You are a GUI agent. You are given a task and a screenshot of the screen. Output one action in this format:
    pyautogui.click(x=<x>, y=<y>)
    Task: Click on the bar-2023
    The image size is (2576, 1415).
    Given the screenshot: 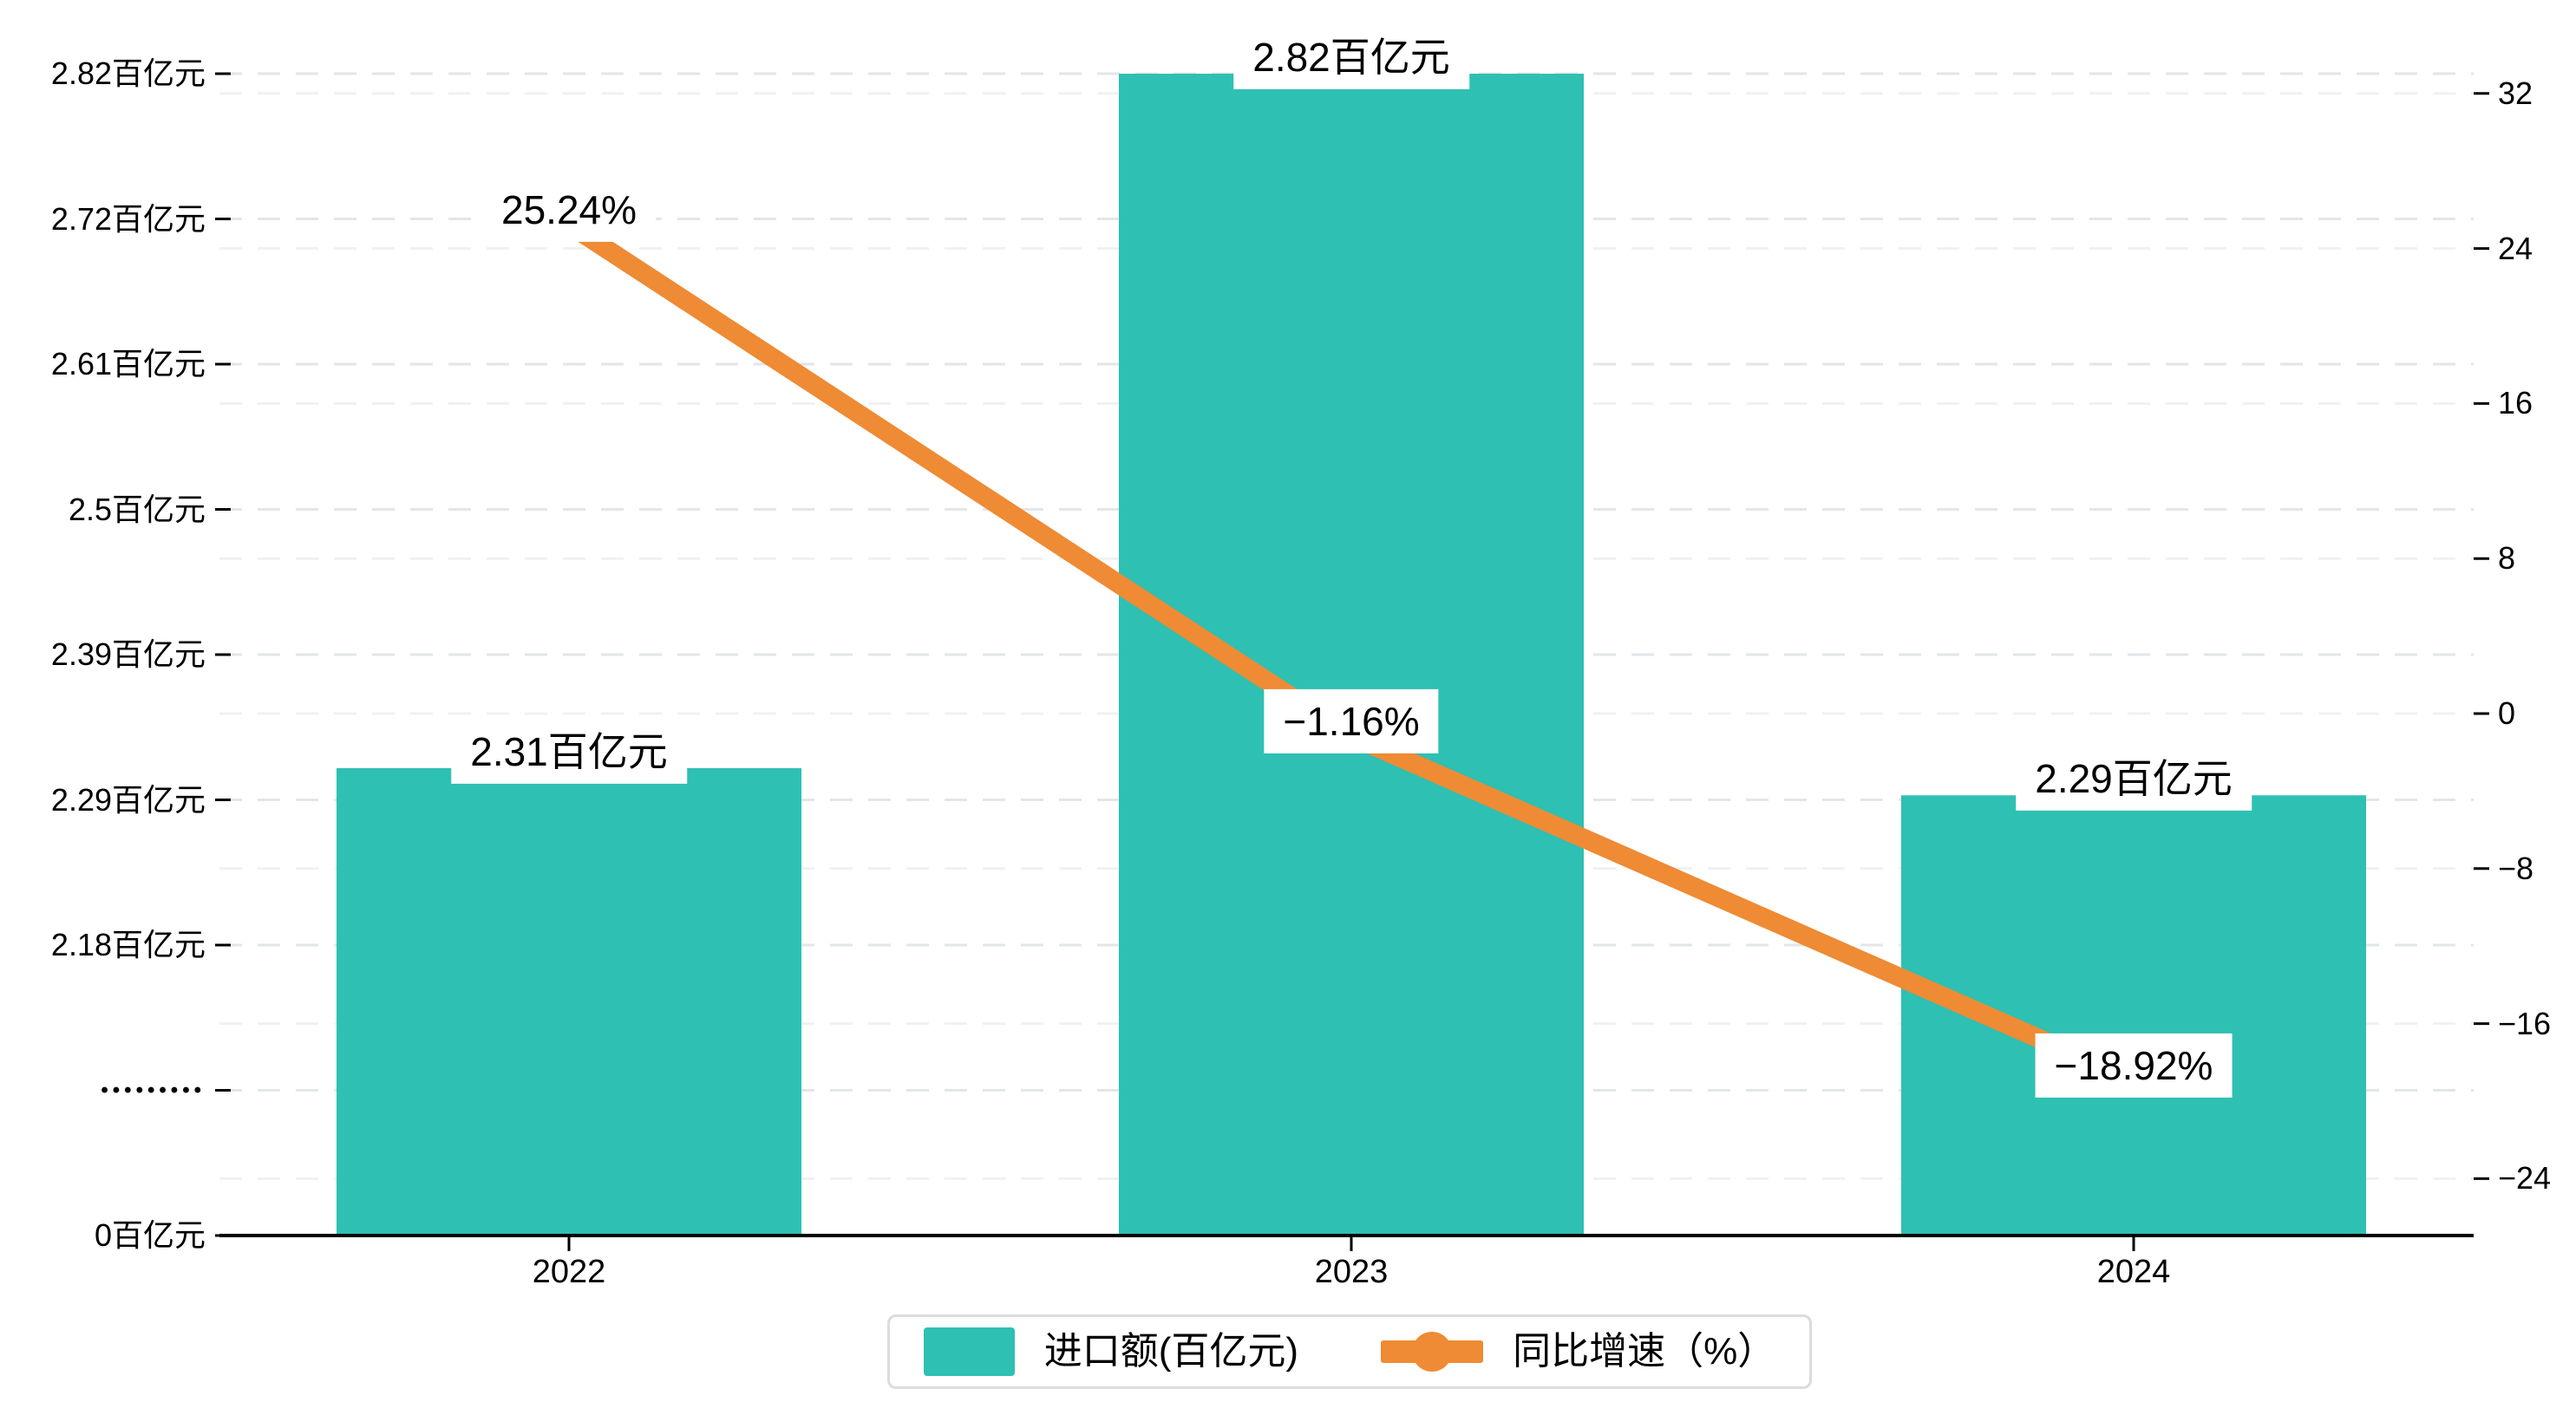 What is the action you would take?
    pyautogui.click(x=1351, y=655)
    